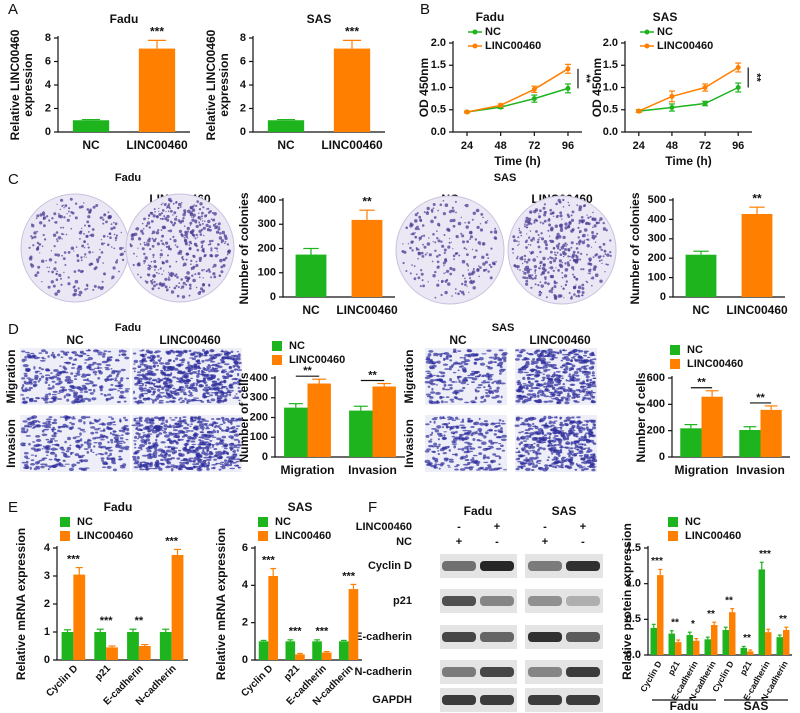 This screenshot has height=713, width=800. What do you see at coordinates (672, 146) in the screenshot?
I see `x-tick-label: 48` at bounding box center [672, 146].